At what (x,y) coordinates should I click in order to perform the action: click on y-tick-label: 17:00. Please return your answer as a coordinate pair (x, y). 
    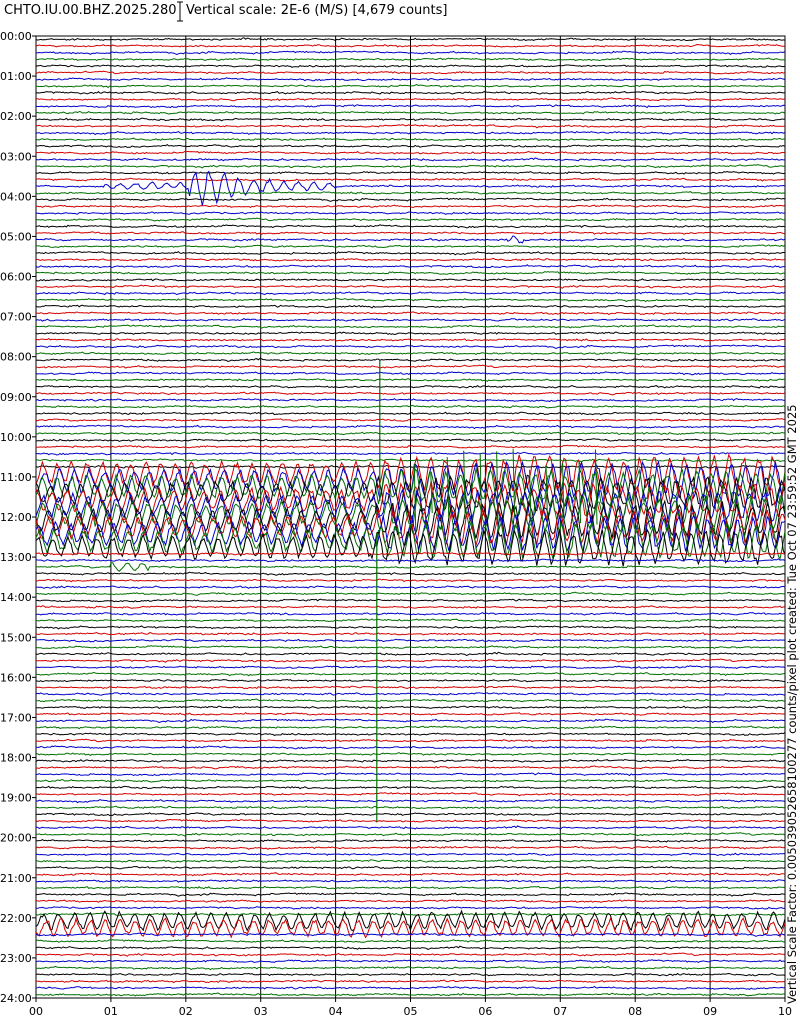
    Looking at the image, I should click on (16, 717).